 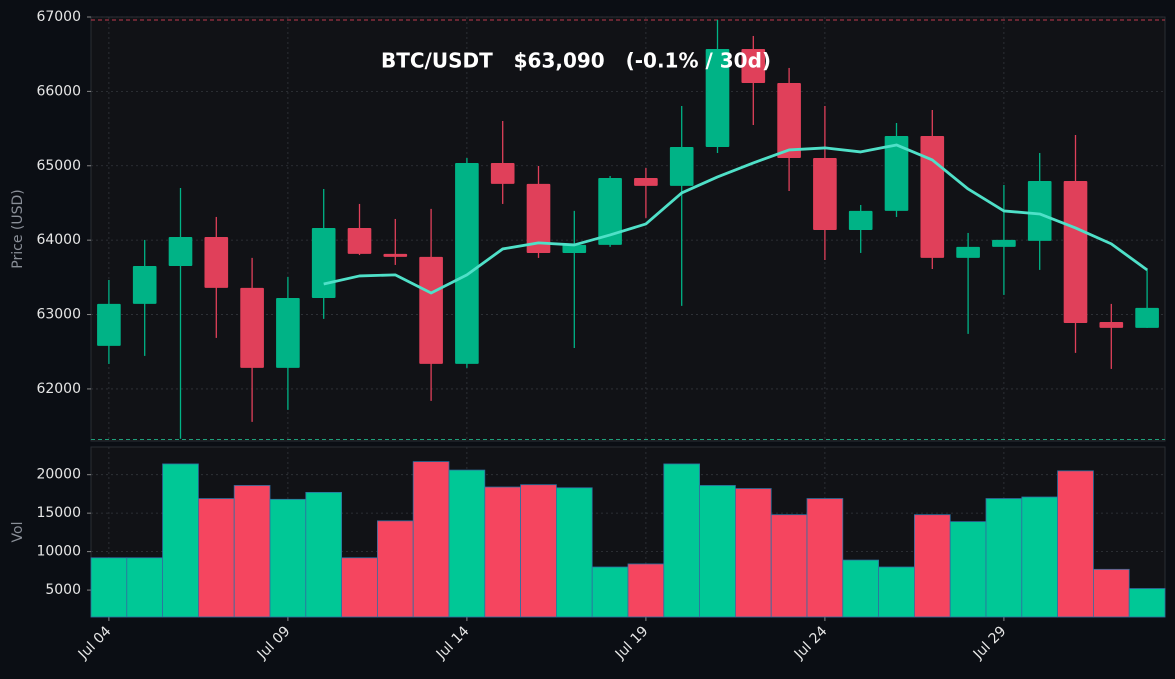 What do you see at coordinates (58, 166) in the screenshot?
I see `y-tick-label: 65000` at bounding box center [58, 166].